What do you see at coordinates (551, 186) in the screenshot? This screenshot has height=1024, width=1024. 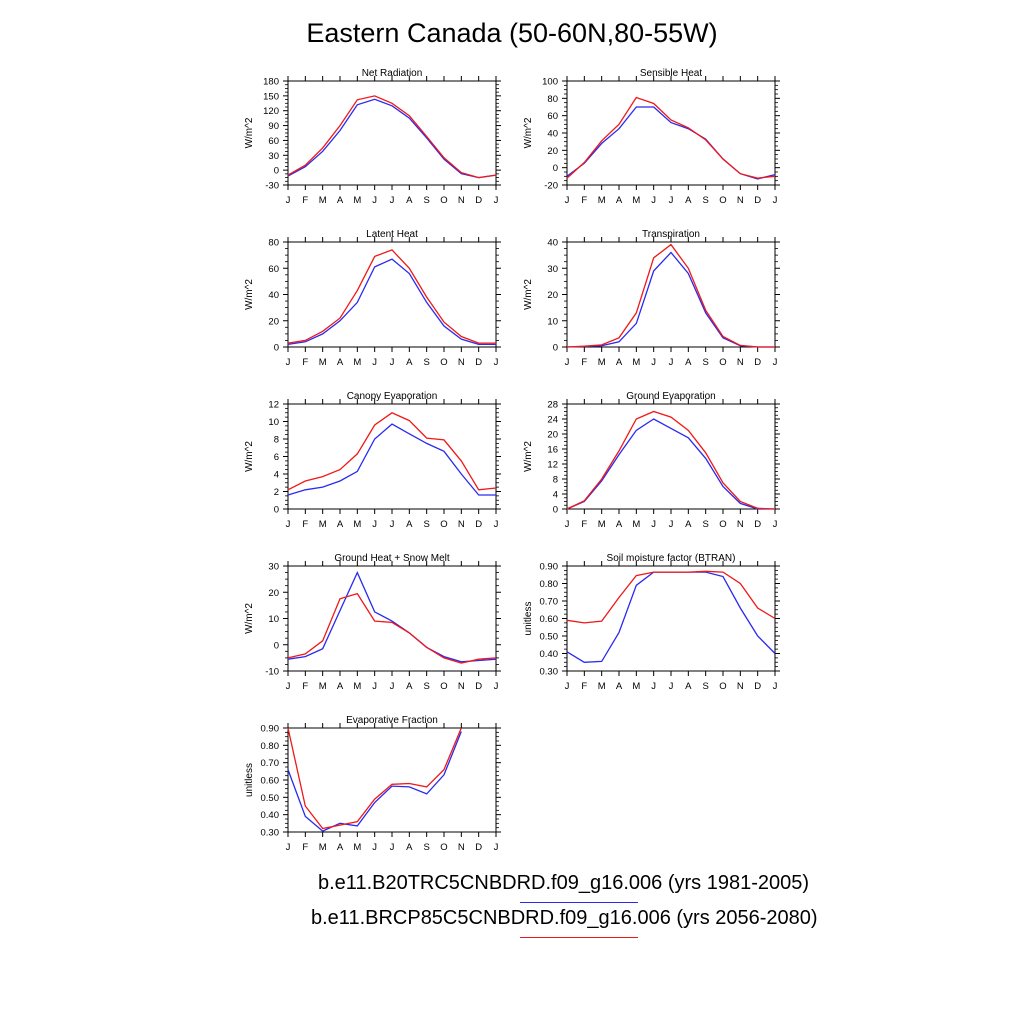 I see `y-tick-label: -20` at bounding box center [551, 186].